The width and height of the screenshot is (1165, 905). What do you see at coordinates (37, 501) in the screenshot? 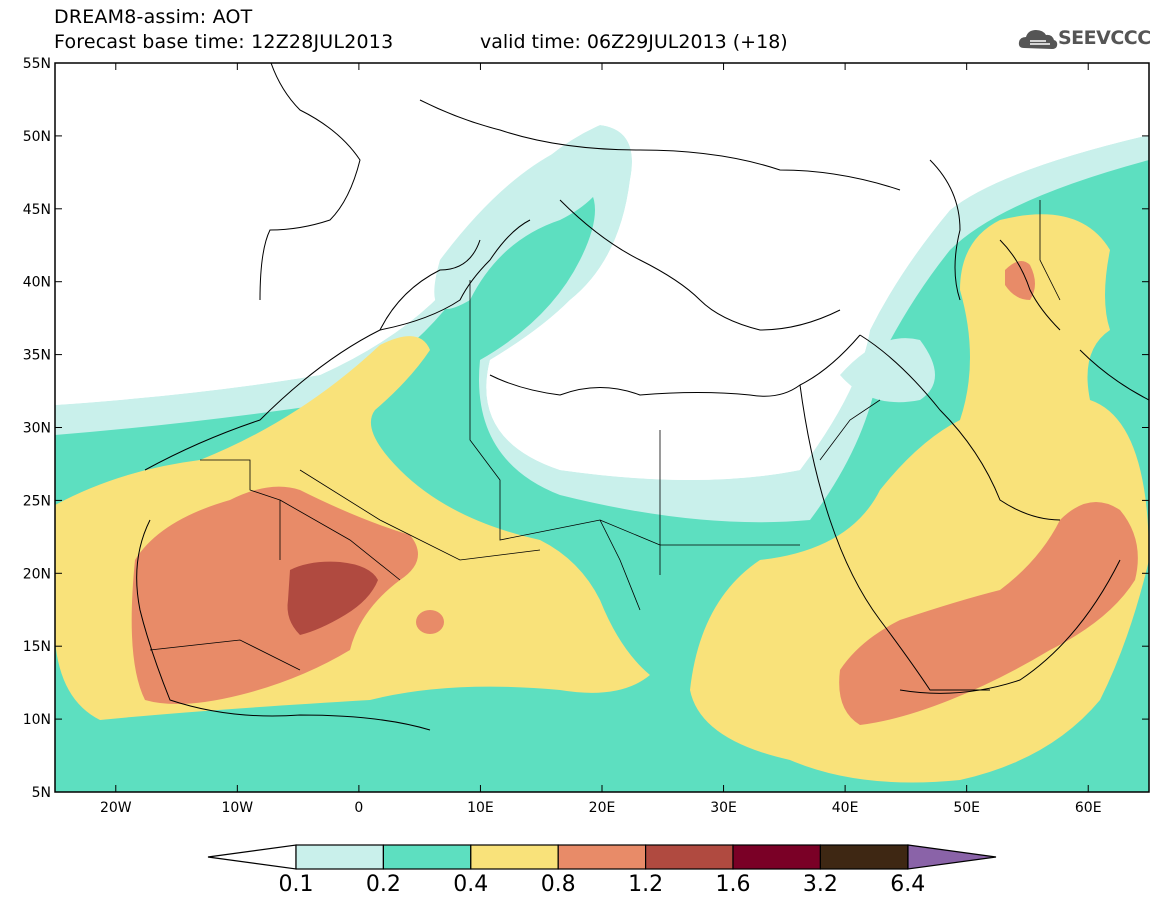
I see `lat-label: 25N` at bounding box center [37, 501].